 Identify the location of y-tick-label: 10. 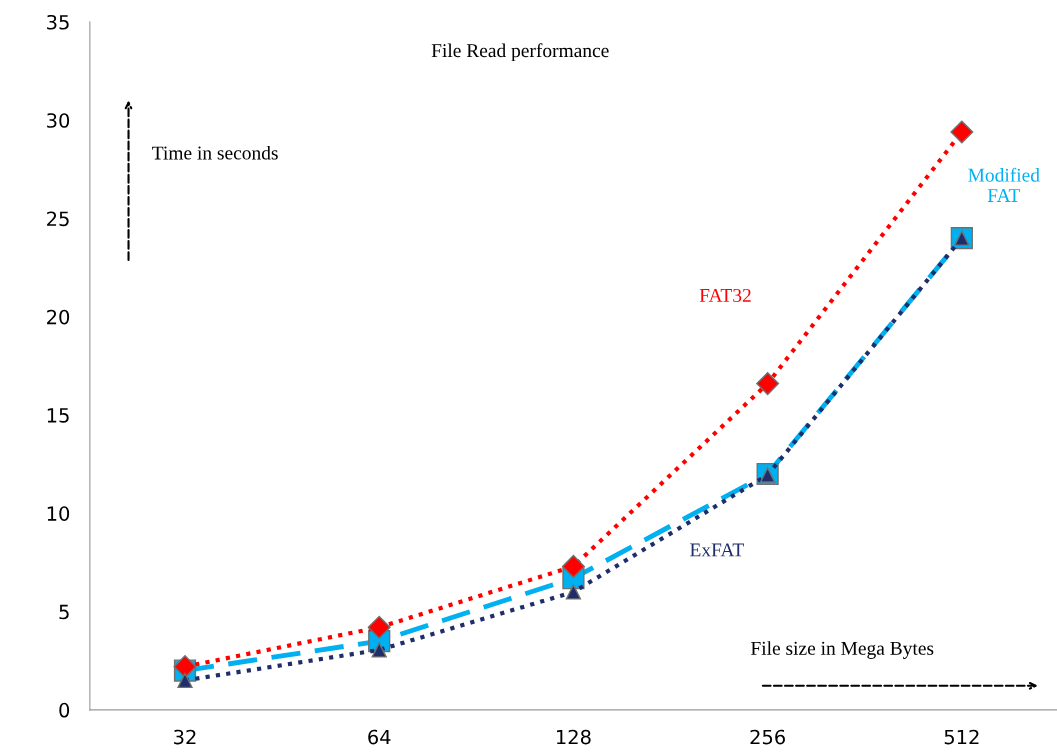
(58, 513).